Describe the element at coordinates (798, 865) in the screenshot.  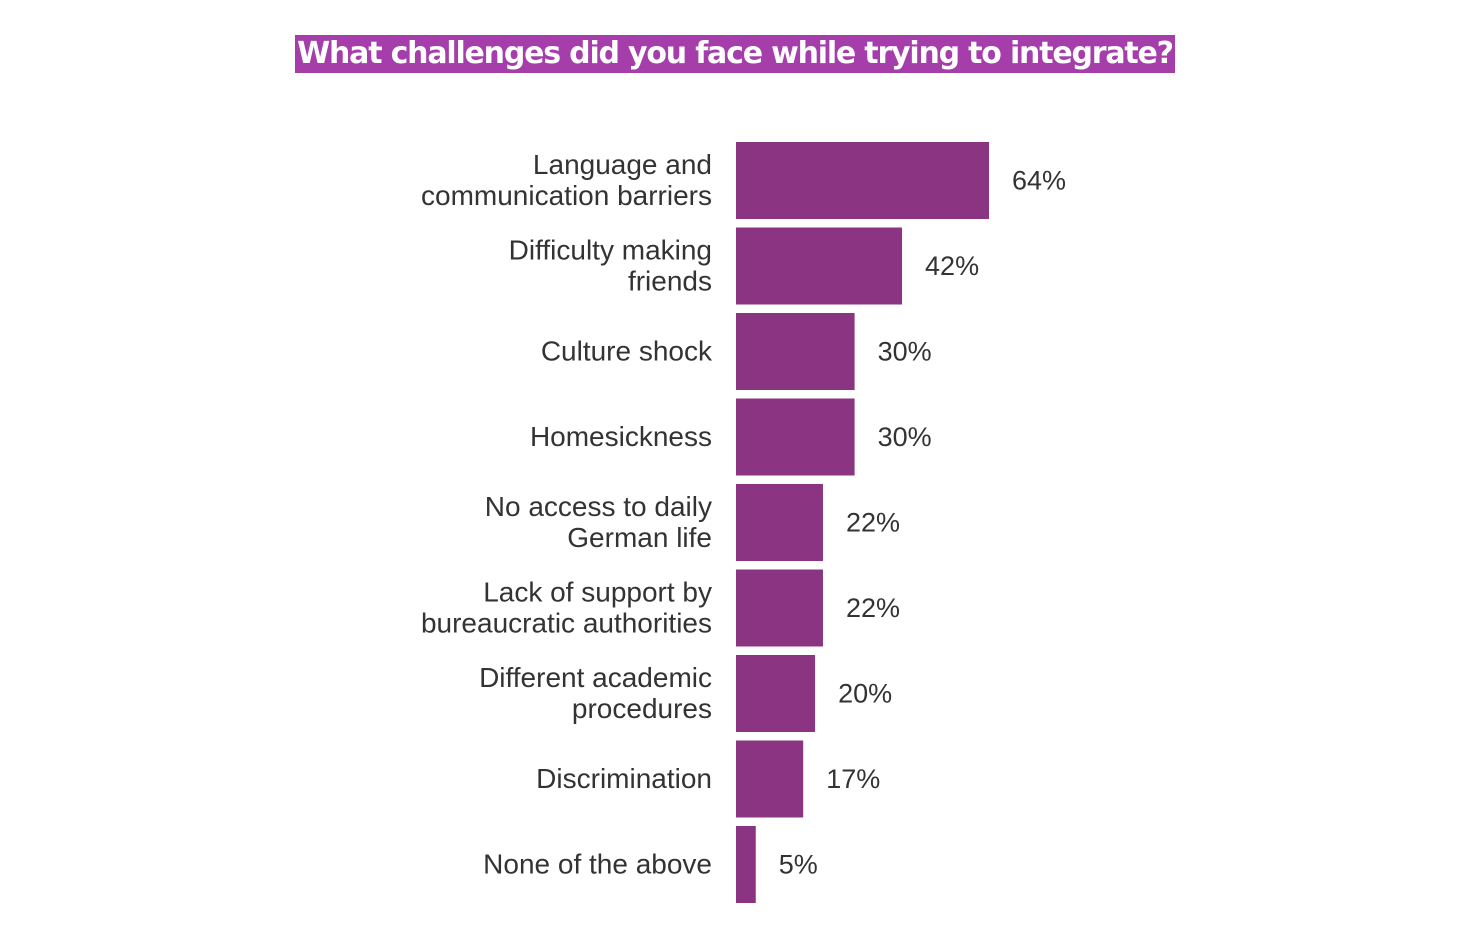
I see `value-label: 5%` at that location.